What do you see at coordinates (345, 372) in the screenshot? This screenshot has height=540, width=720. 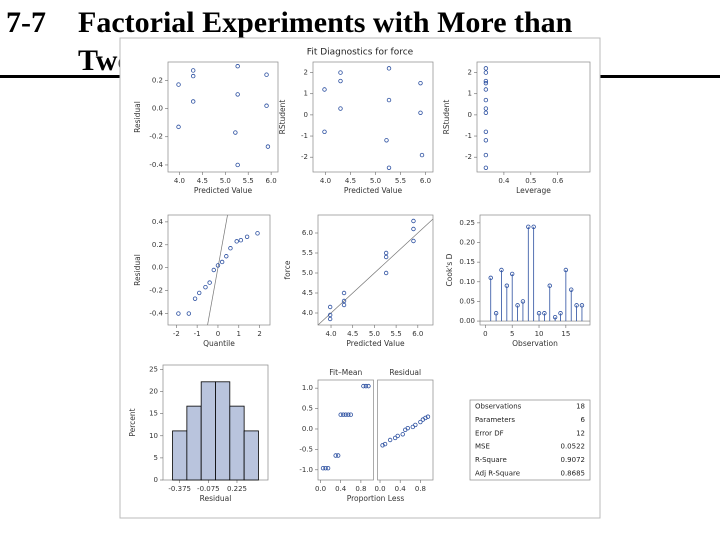 I see `panel-title: Fit–Mean` at bounding box center [345, 372].